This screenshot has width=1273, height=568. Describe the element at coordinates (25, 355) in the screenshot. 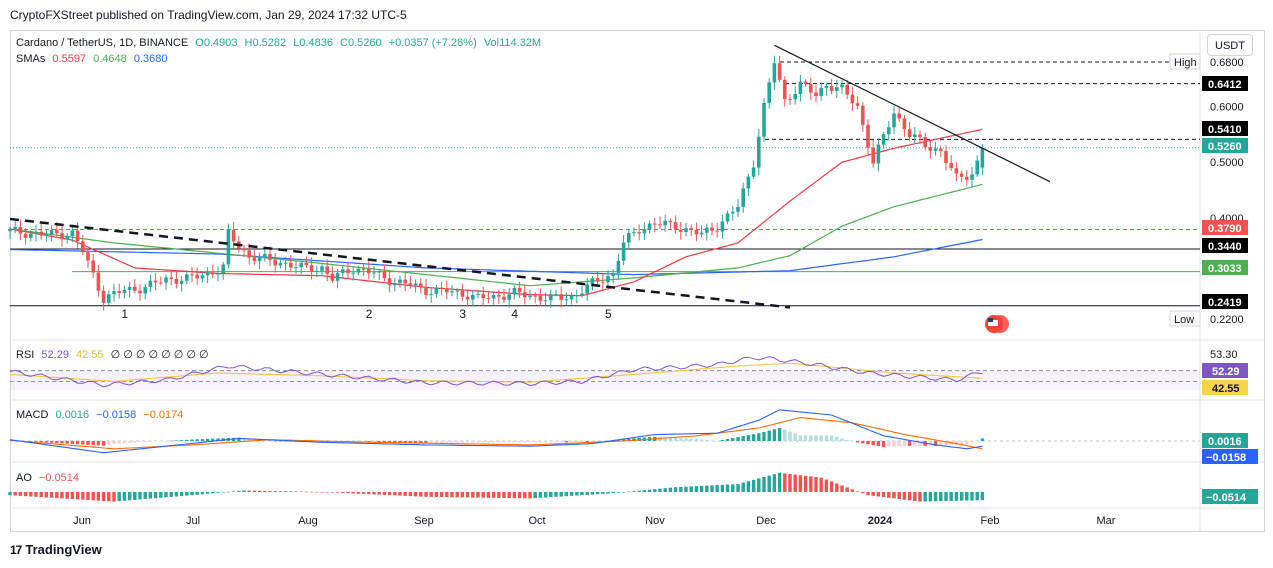

I see `rsi-label: RSI` at that location.